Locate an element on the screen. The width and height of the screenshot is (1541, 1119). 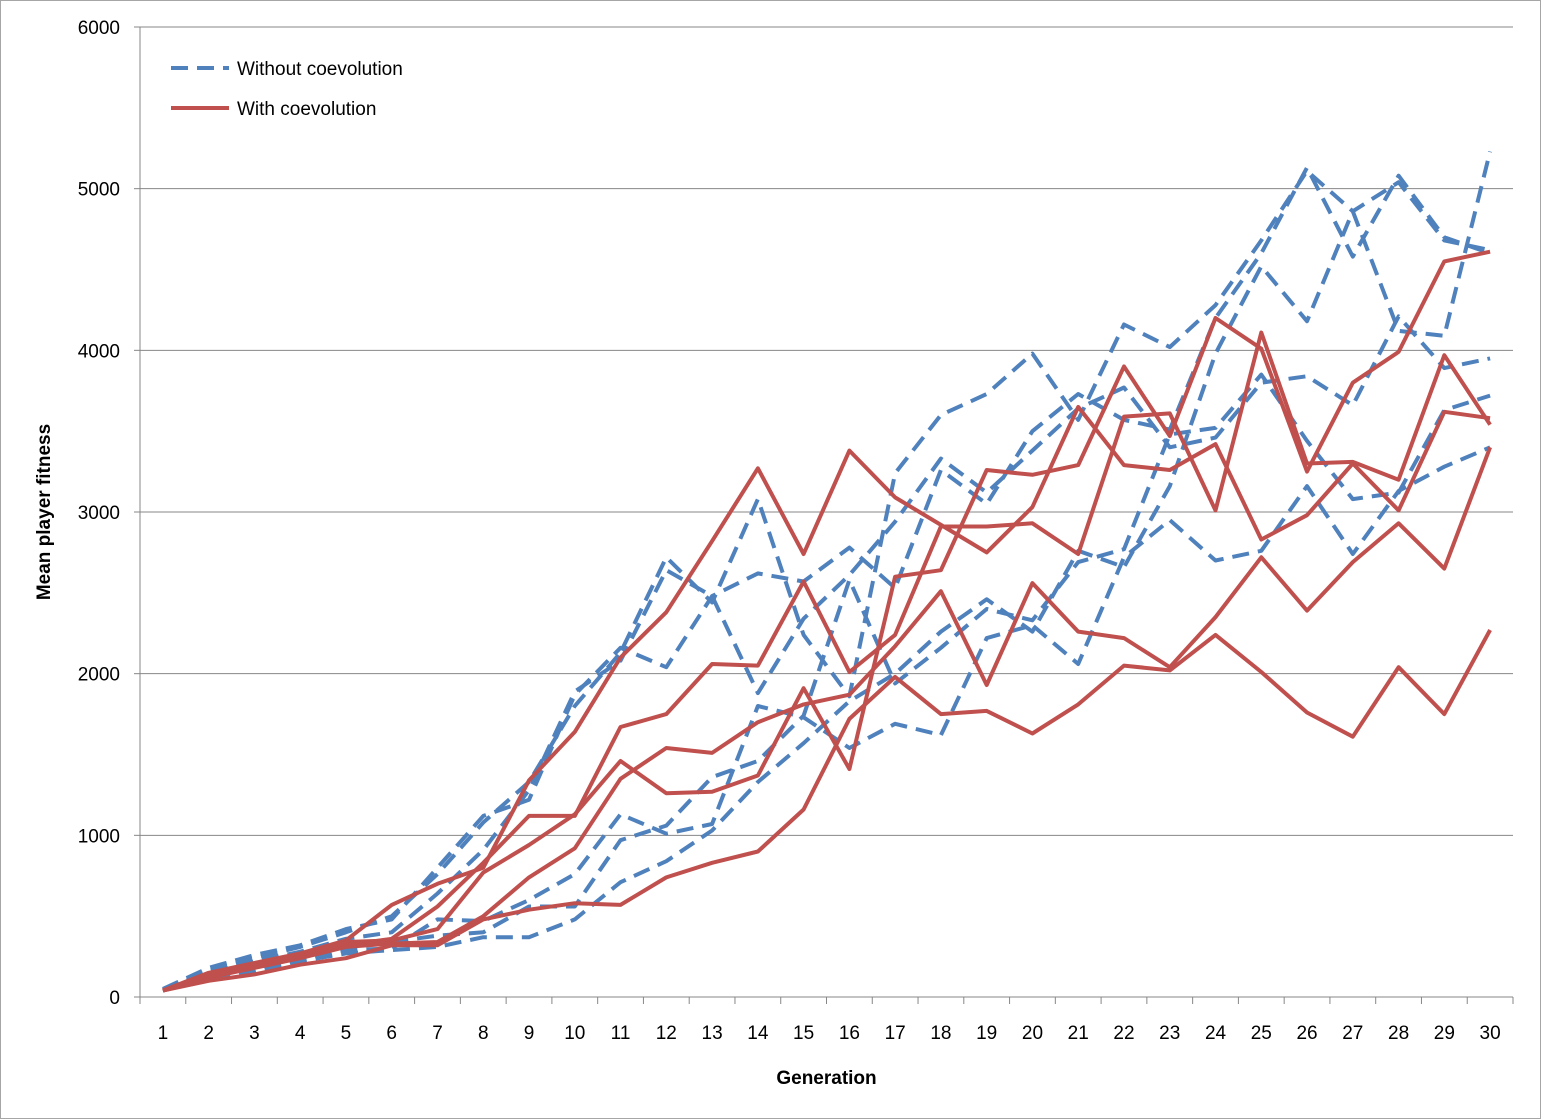
x-tick-label: 21 is located at coordinates (1078, 1033).